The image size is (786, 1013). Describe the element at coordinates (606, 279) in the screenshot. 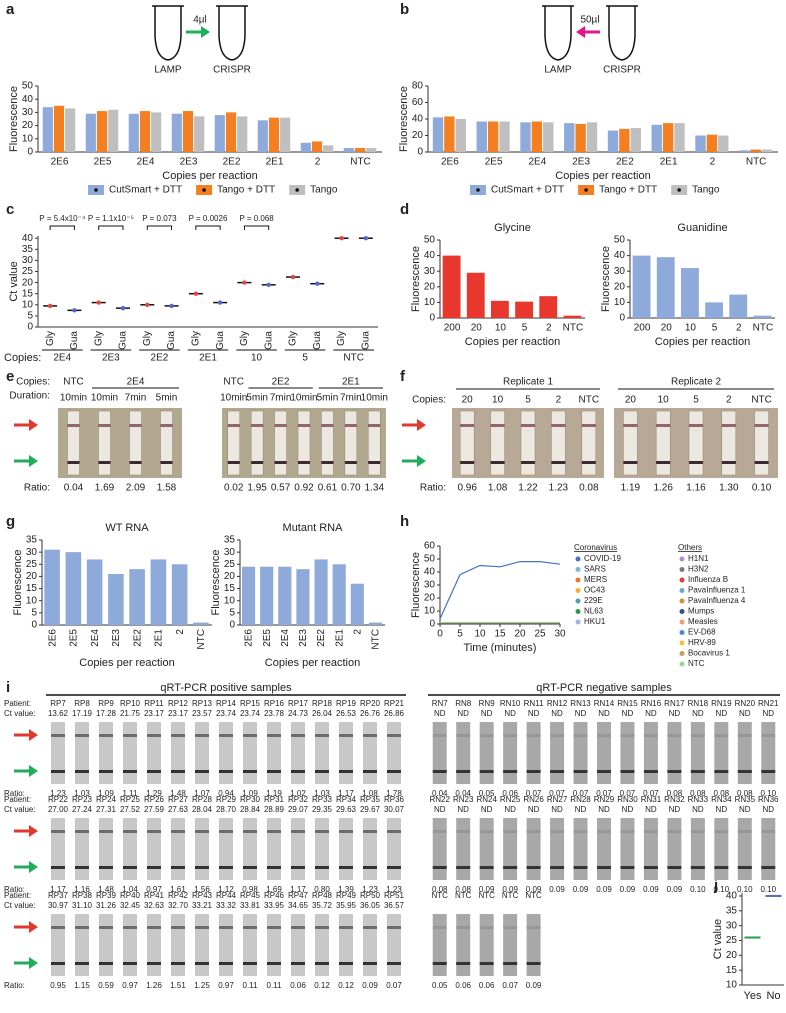

I see `y-axis-title: Fluorescence` at that location.